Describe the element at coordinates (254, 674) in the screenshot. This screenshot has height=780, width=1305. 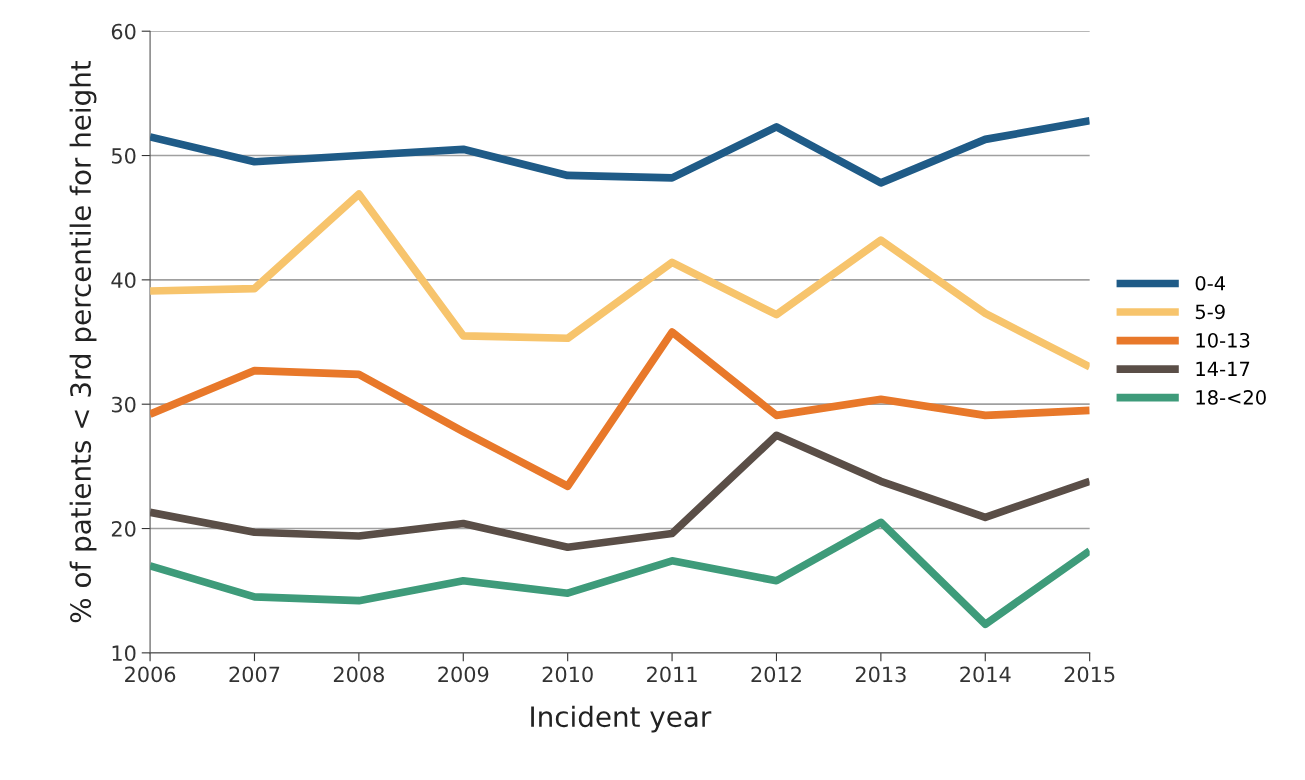
I see `x-tick-label: 2007` at that location.